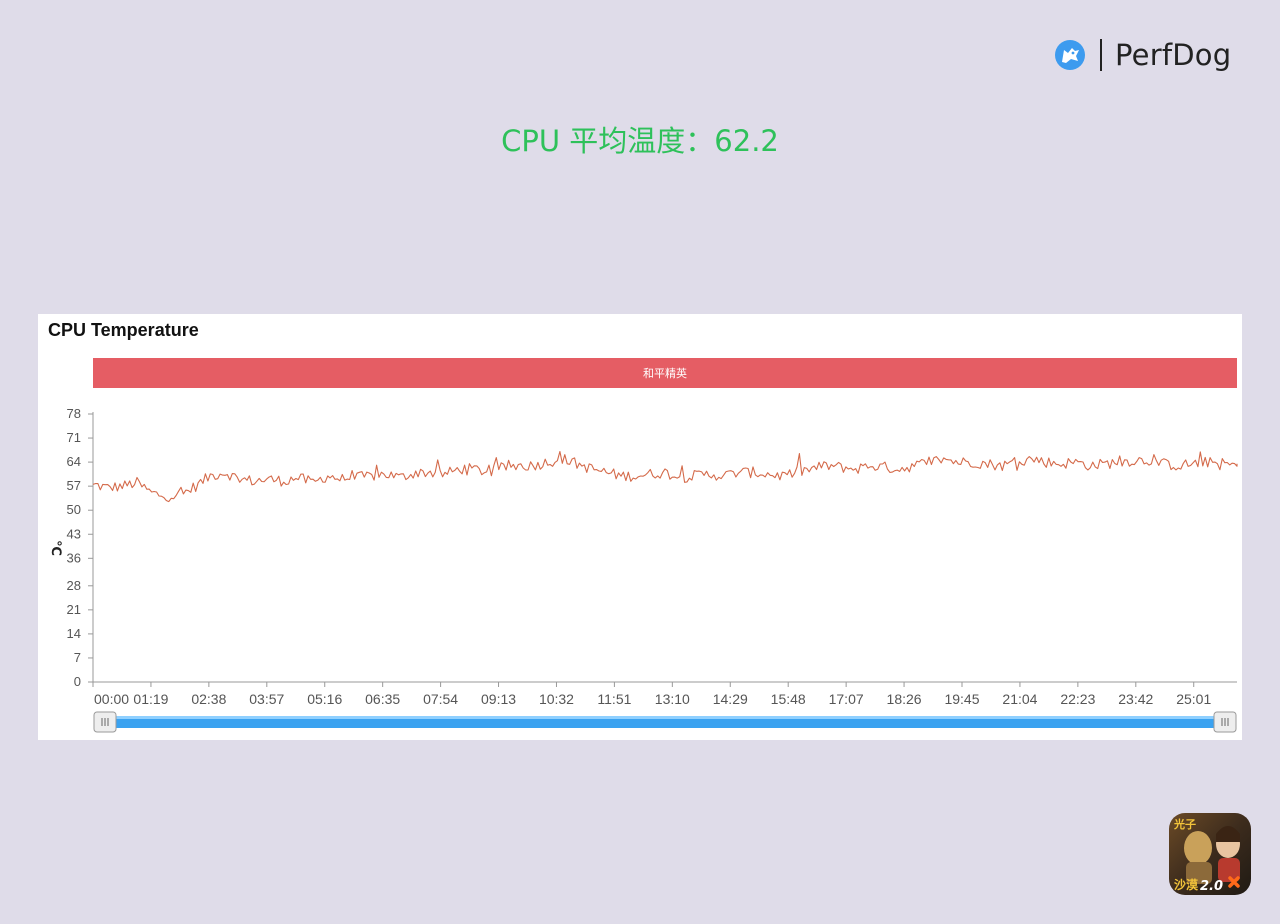 The width and height of the screenshot is (1280, 924). Describe the element at coordinates (77, 681) in the screenshot. I see `y-tick-label: 0` at that location.